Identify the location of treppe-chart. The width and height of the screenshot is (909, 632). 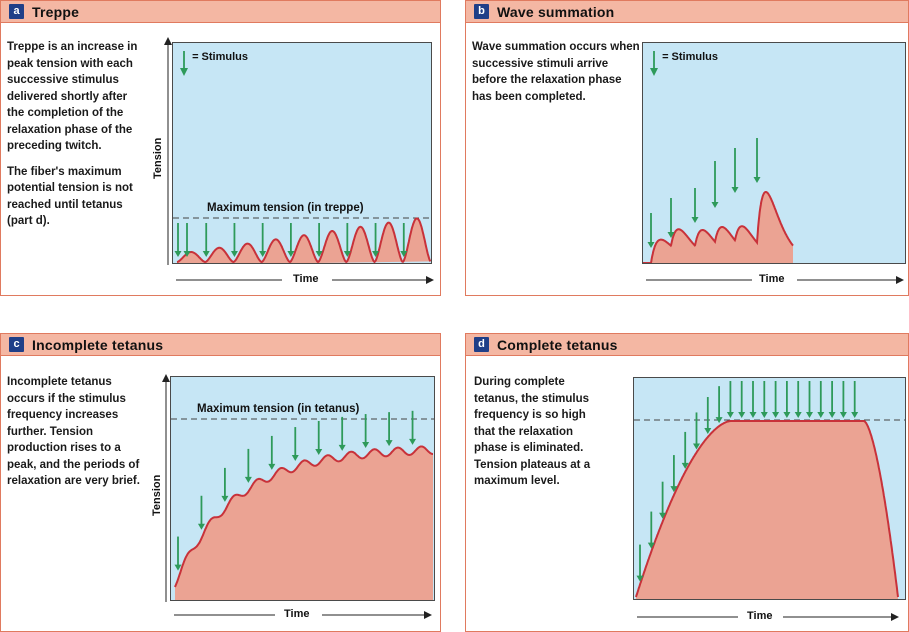
(302, 240).